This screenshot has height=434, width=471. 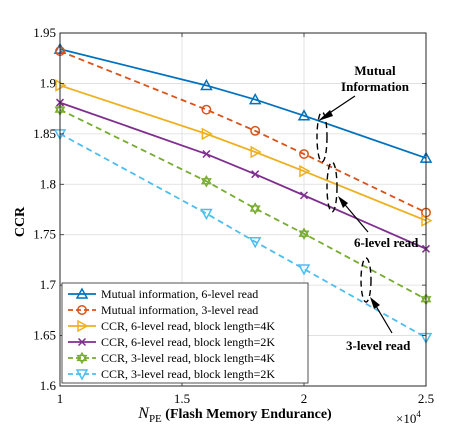 What do you see at coordinates (188, 326) in the screenshot?
I see `legend-label: CCR, 6-level read, block length=4K` at bounding box center [188, 326].